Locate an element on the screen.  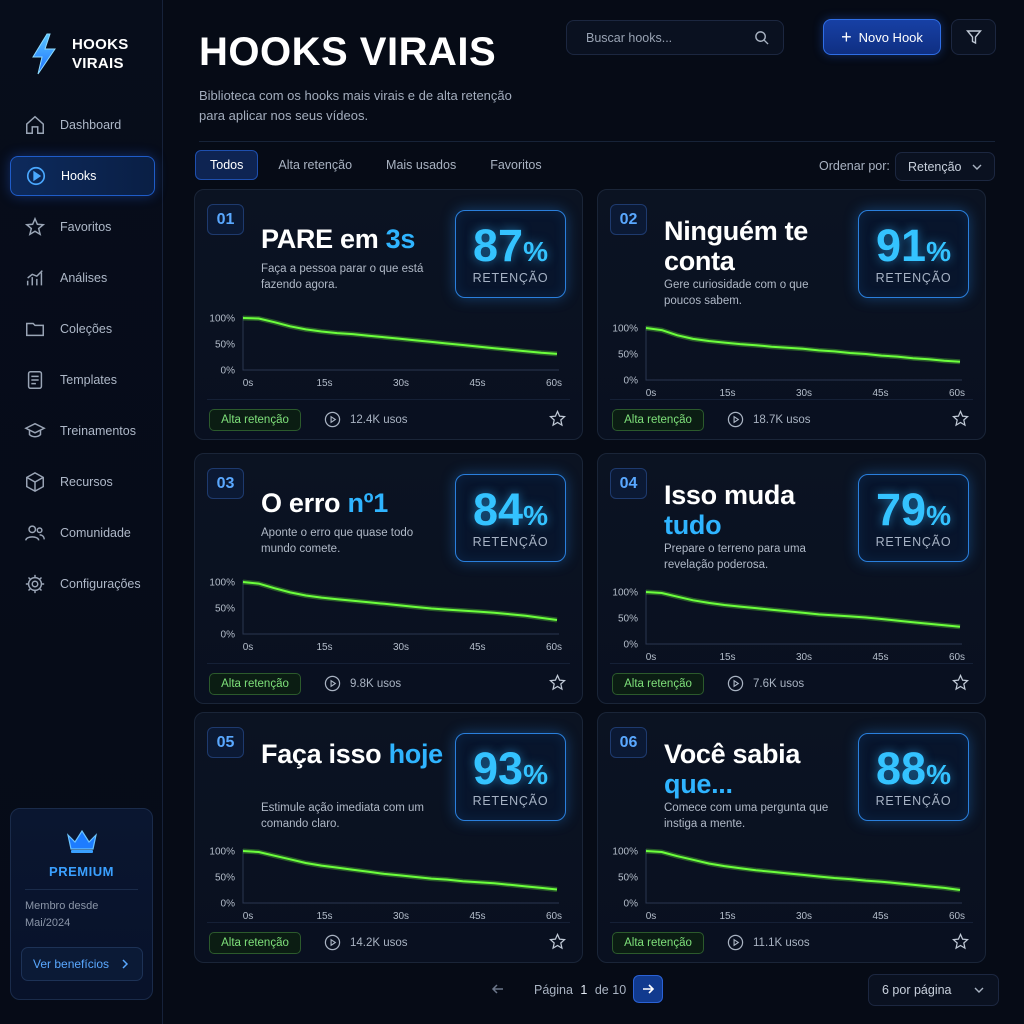
pagination: Página 1 de 10 is located at coordinates (512, 989).